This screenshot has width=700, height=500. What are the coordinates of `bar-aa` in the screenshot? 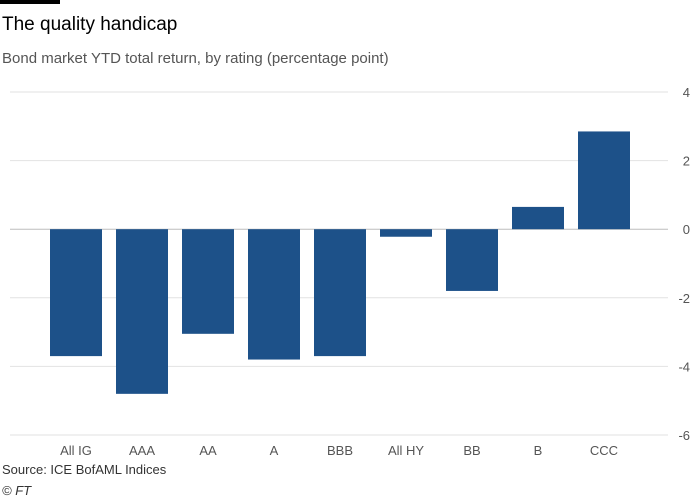 It's located at (208, 281).